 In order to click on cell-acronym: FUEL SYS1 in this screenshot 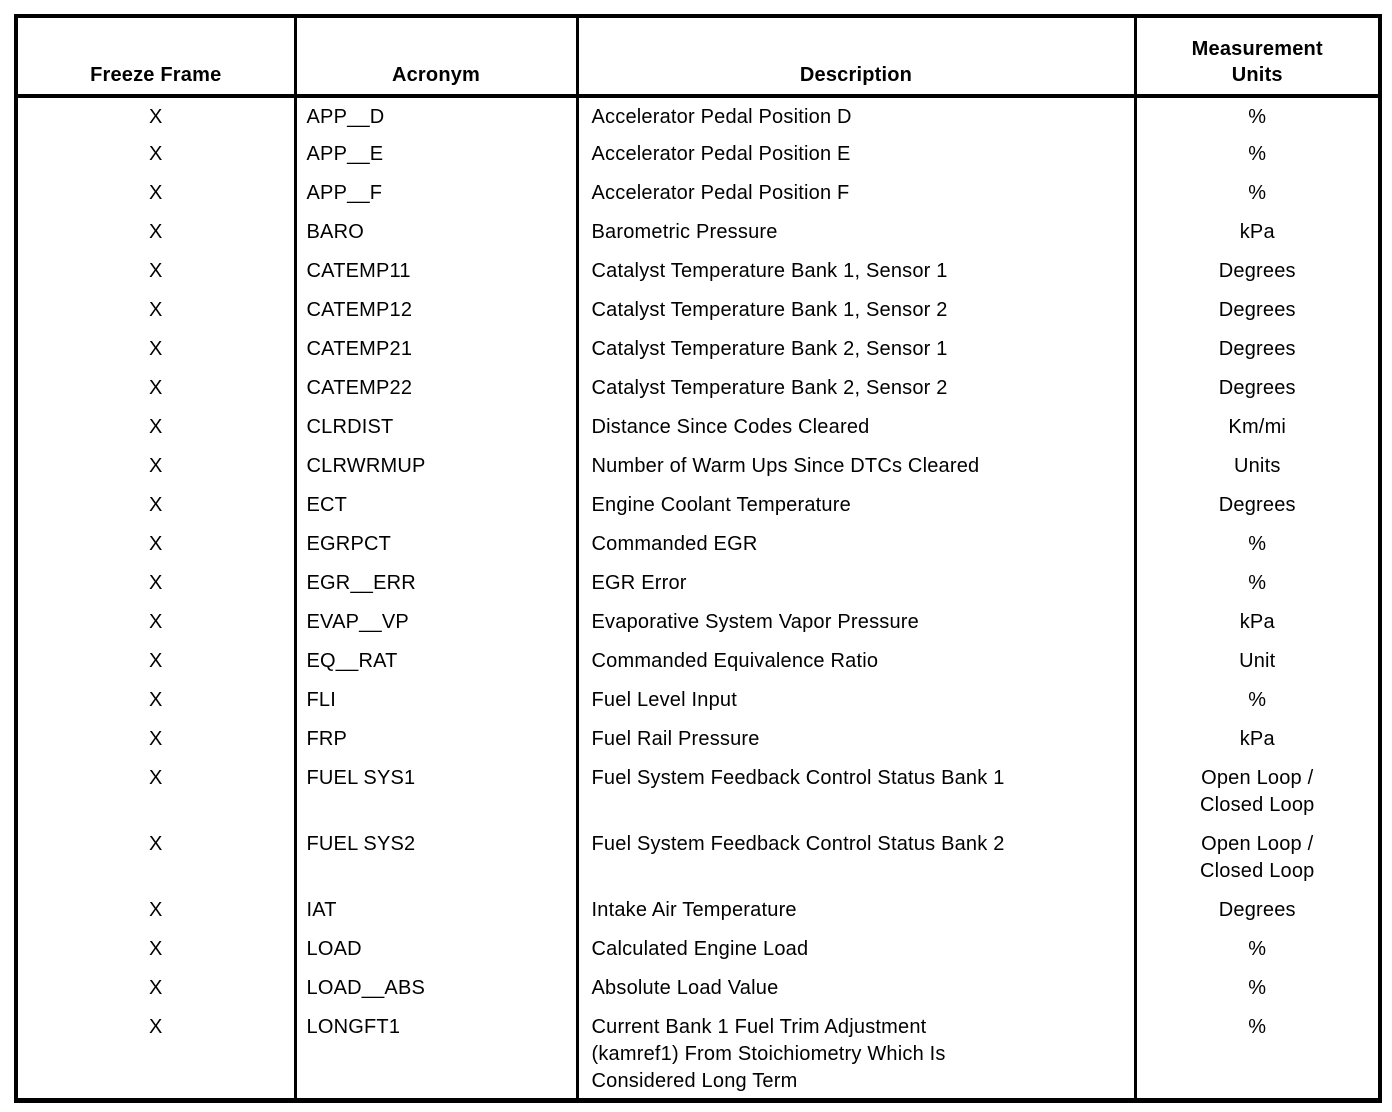, I will do `click(435, 792)`.